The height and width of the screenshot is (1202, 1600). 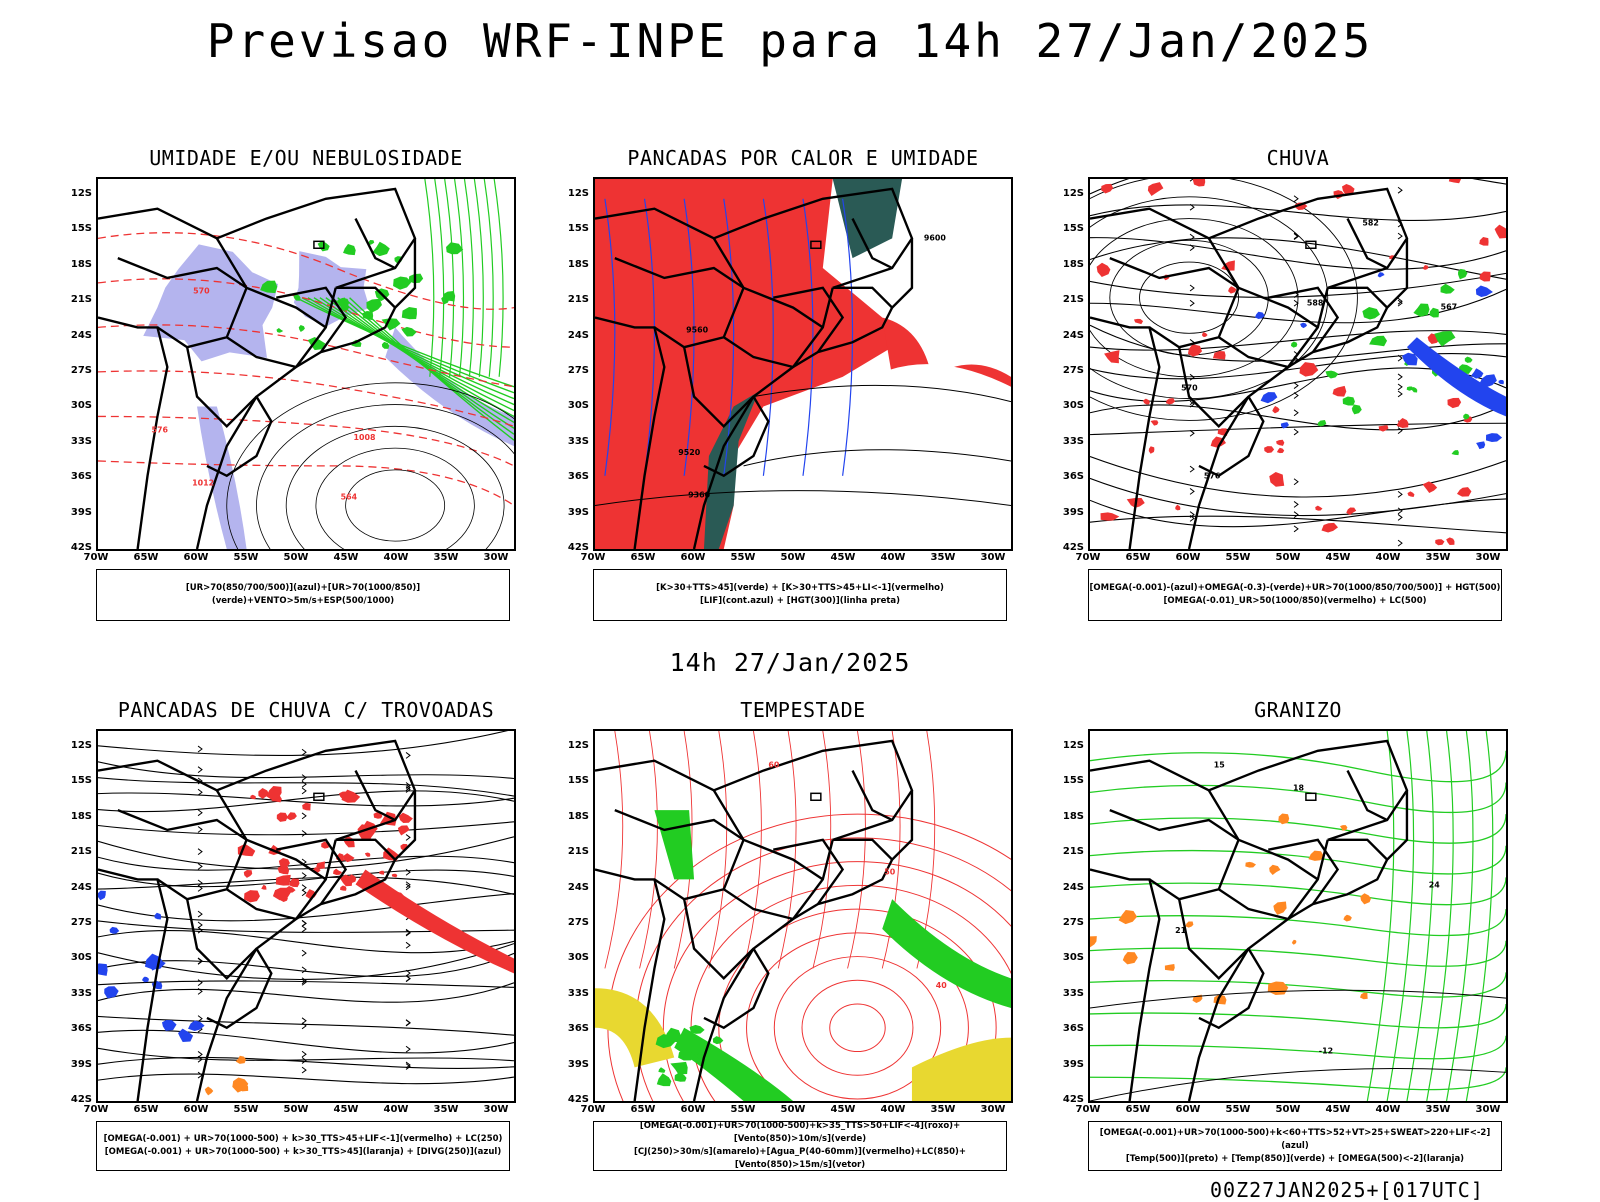 What do you see at coordinates (578, 370) in the screenshot?
I see `lat-tick-label: 27S` at bounding box center [578, 370].